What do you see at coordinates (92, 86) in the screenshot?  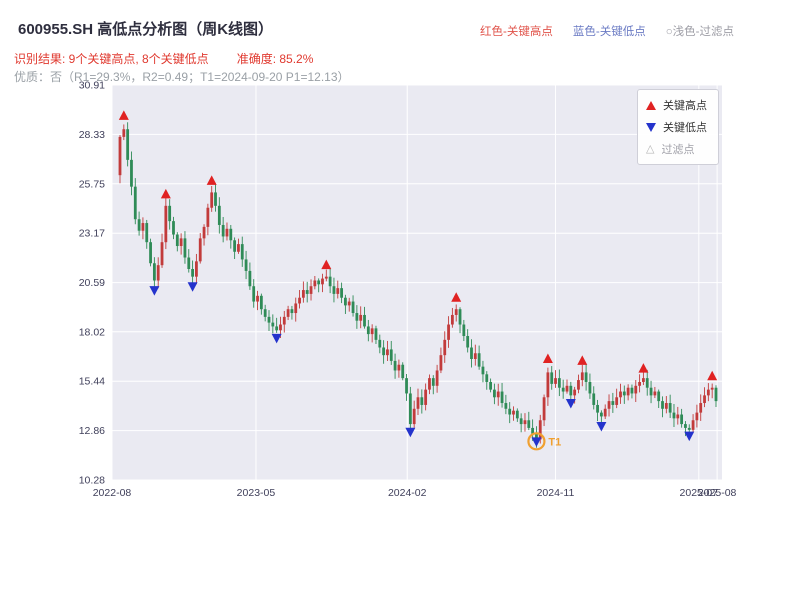 I see `svg-text: 30.91` at bounding box center [92, 86].